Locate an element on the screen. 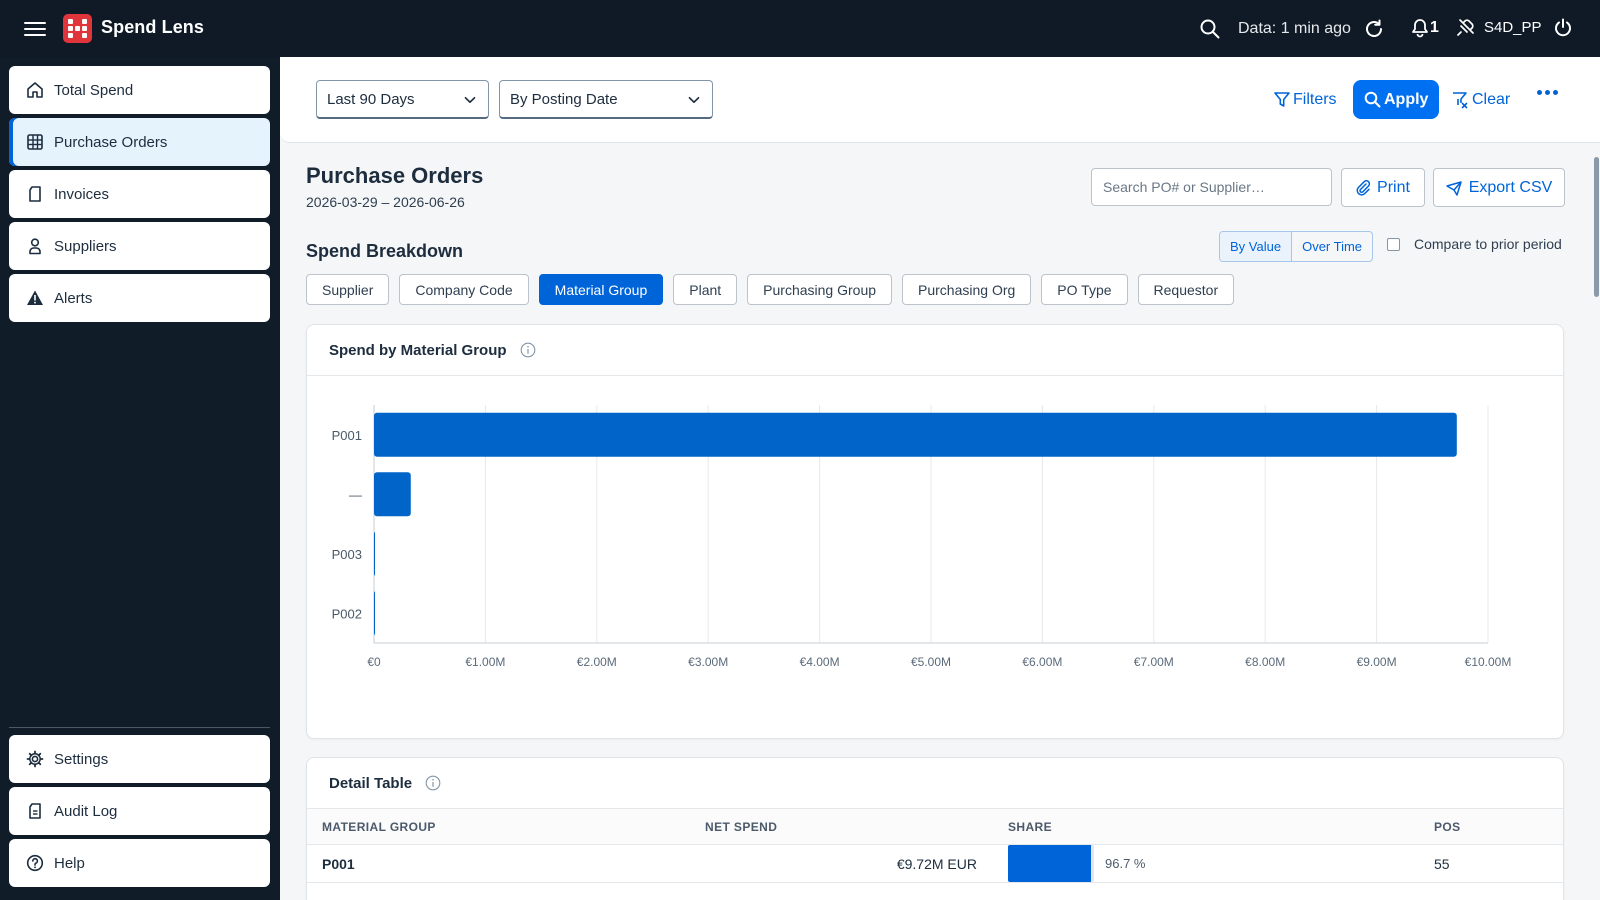 This screenshot has height=900, width=1600. sidebar-divider is located at coordinates (139, 727).